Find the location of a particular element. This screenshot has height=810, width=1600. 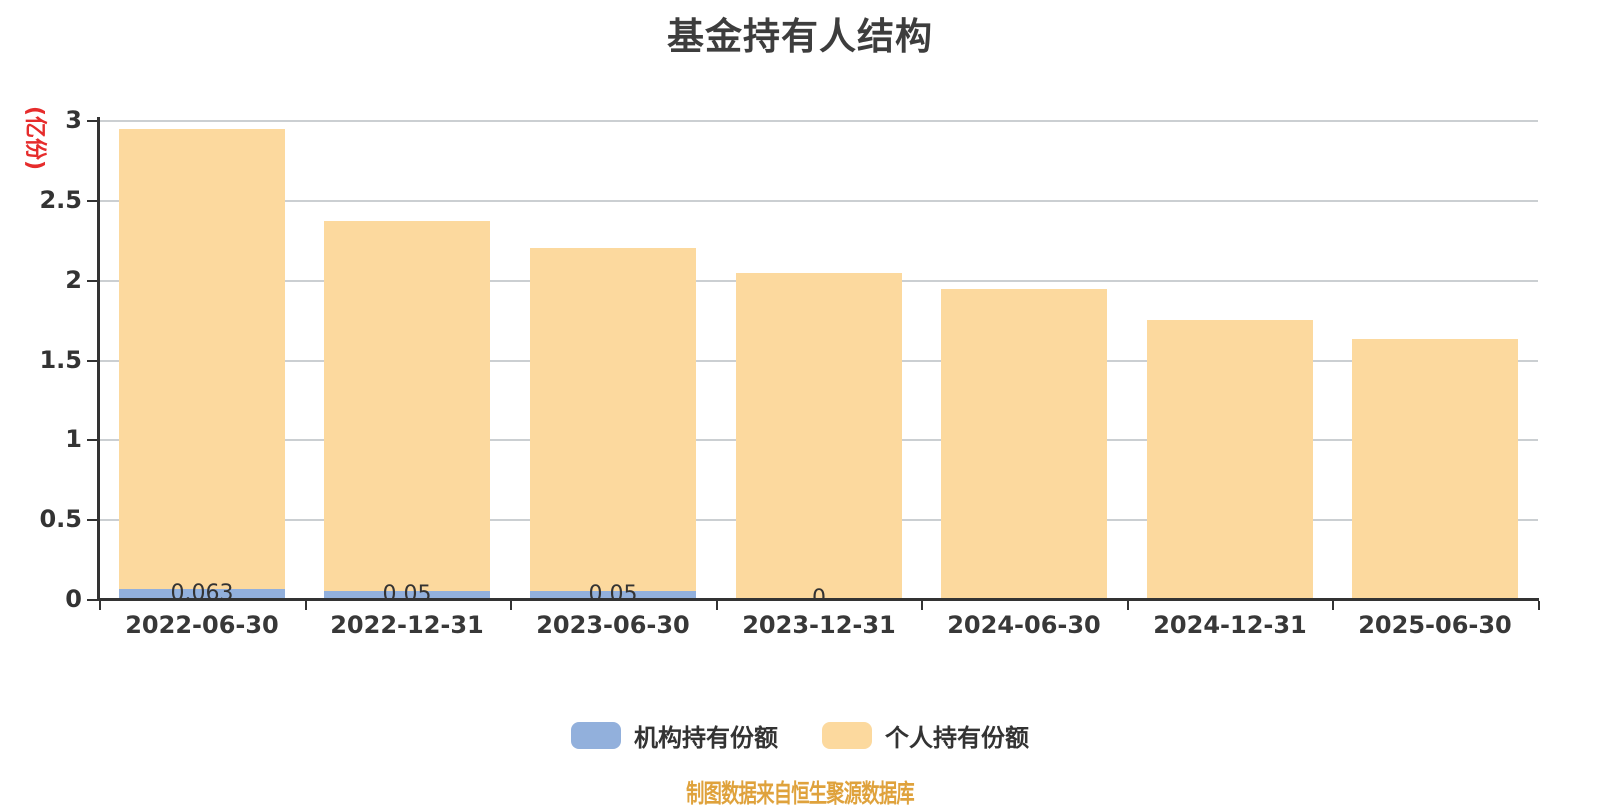

x-axis-label: 2023-06-30 is located at coordinates (613, 625).